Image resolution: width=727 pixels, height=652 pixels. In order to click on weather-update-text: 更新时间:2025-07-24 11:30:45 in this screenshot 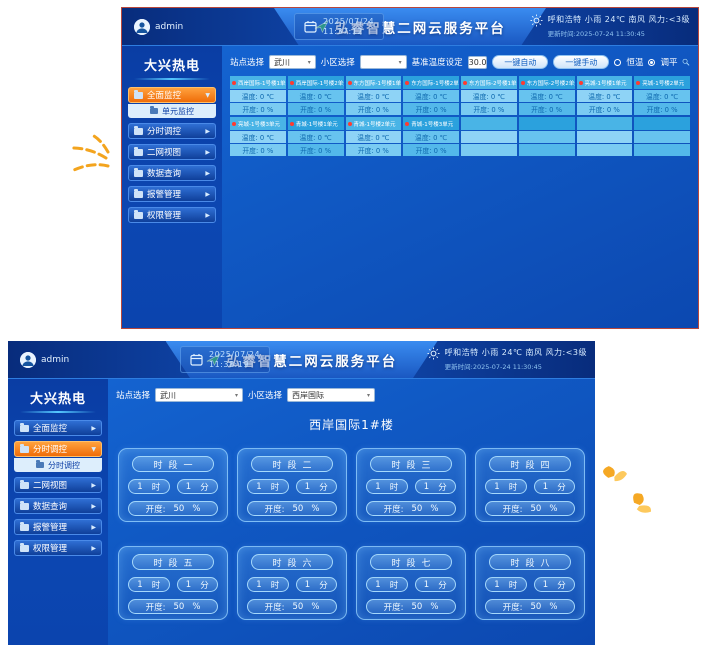, I will do `click(596, 34)`.